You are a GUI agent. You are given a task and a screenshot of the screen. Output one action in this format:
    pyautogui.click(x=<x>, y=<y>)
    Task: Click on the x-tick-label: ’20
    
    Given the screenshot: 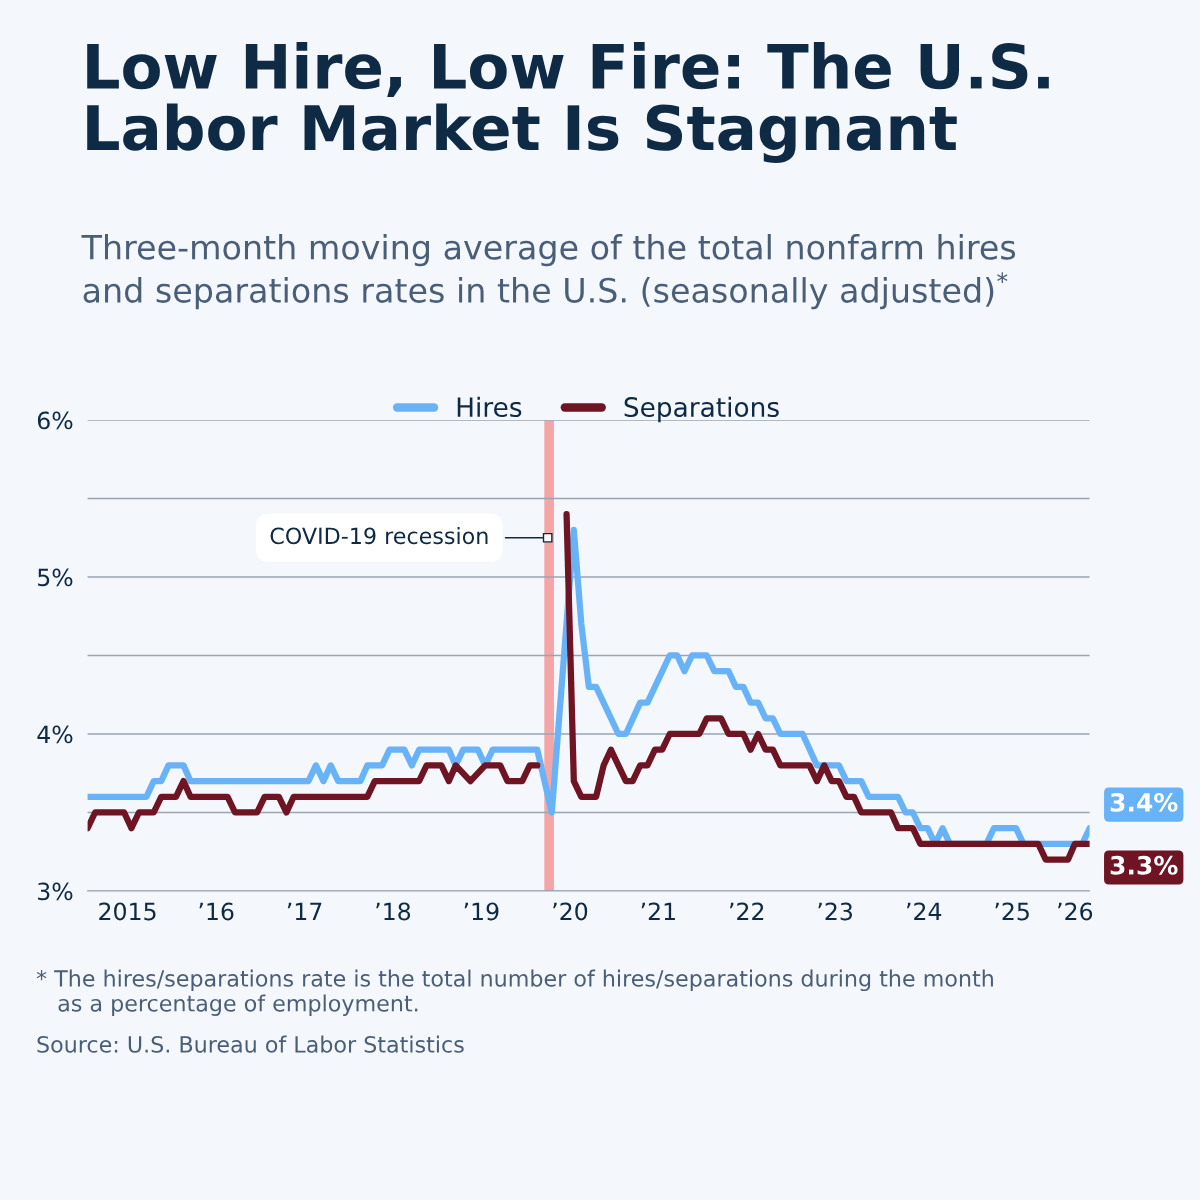 What is the action you would take?
    pyautogui.click(x=570, y=911)
    